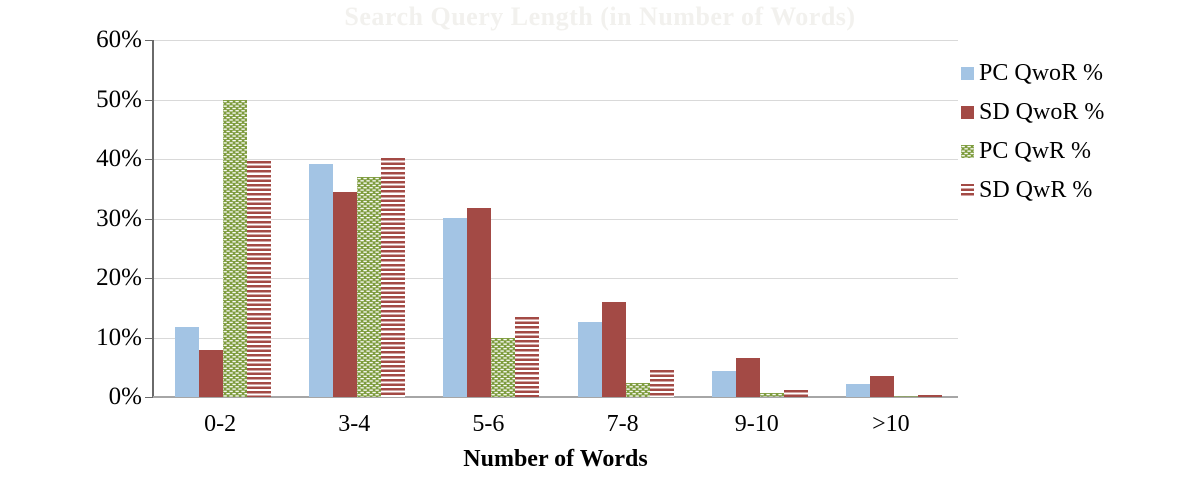 This screenshot has width=1200, height=481. What do you see at coordinates (488, 424) in the screenshot?
I see `x-tick-label: 5-6` at bounding box center [488, 424].